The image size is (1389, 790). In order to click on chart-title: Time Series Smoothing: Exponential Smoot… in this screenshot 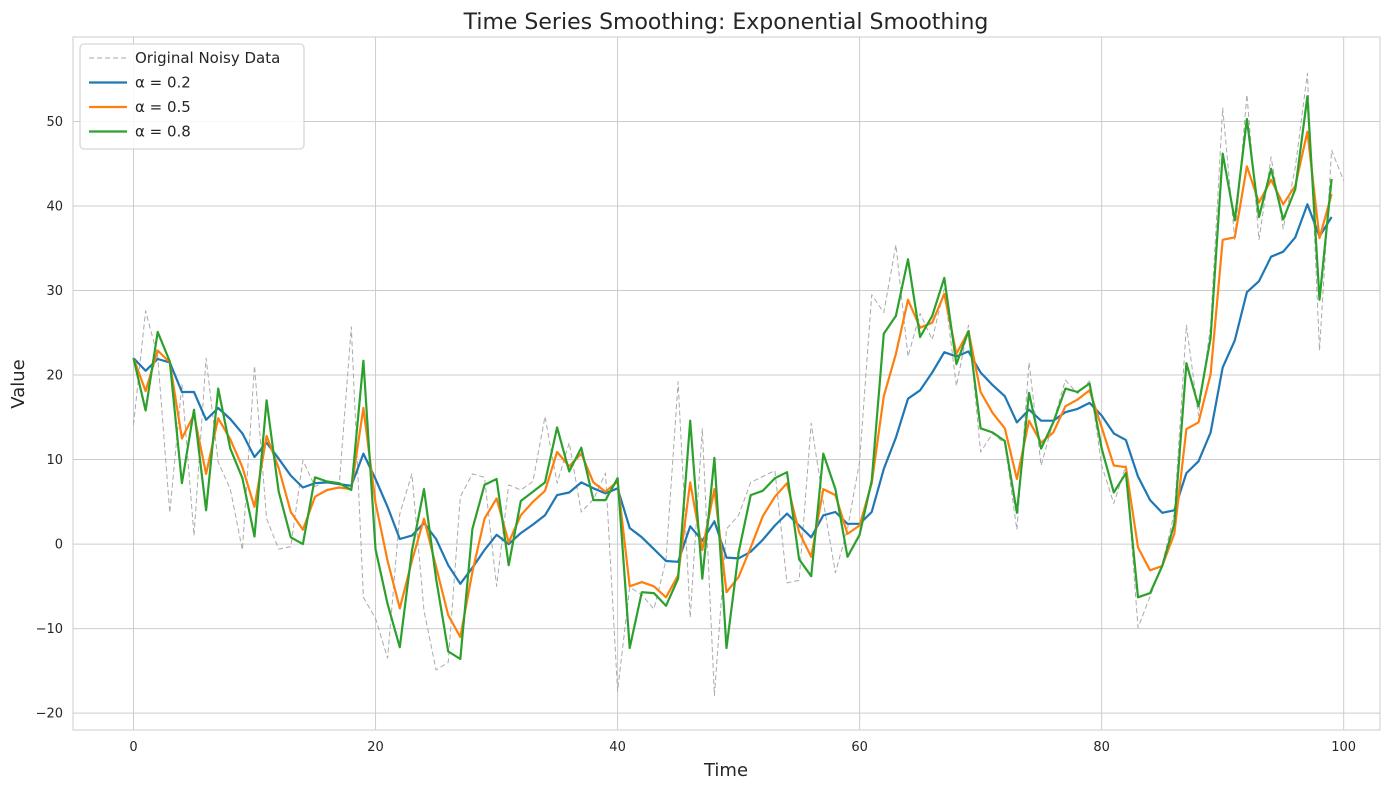, I will do `click(726, 22)`.